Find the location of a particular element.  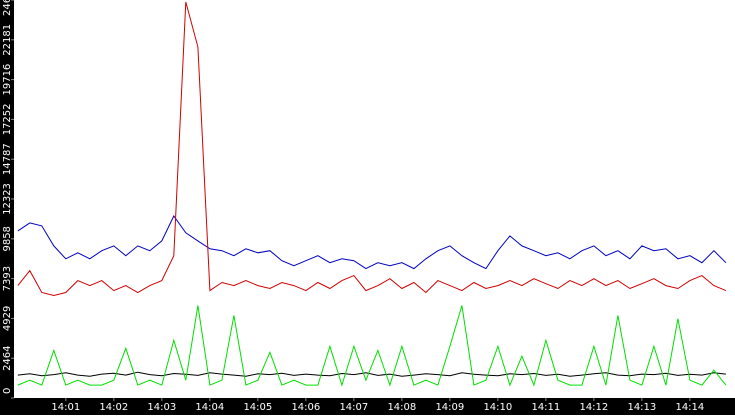

x-tick-label: 14:02 is located at coordinates (113, 407).